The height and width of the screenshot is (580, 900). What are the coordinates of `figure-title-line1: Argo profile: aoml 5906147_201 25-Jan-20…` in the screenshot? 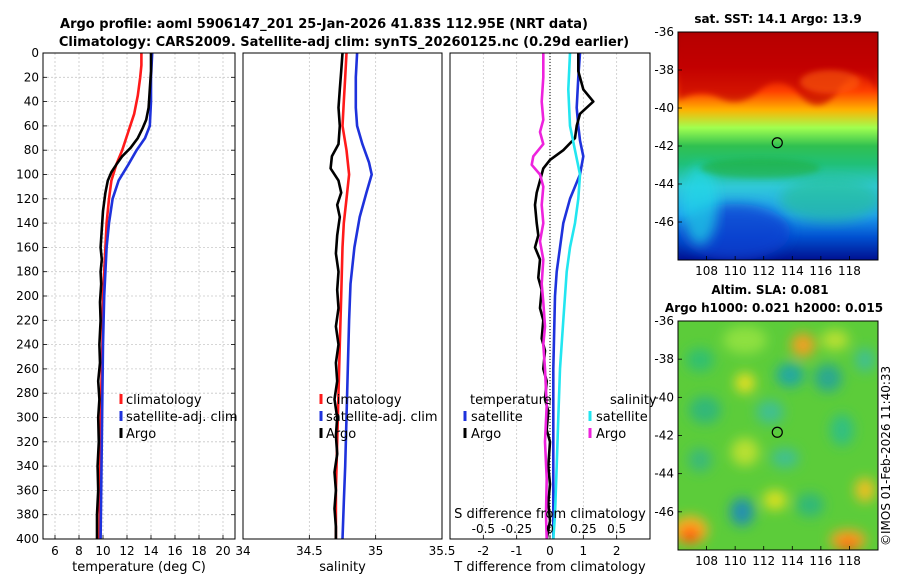 It's located at (324, 24).